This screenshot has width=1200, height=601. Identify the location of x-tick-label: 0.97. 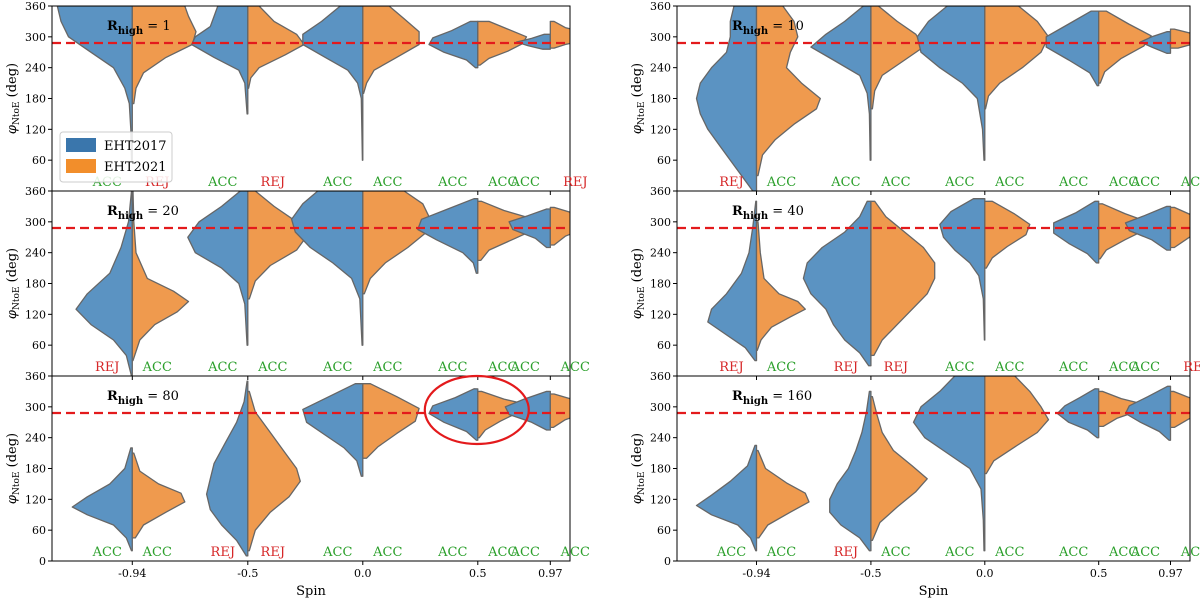
(550, 573).